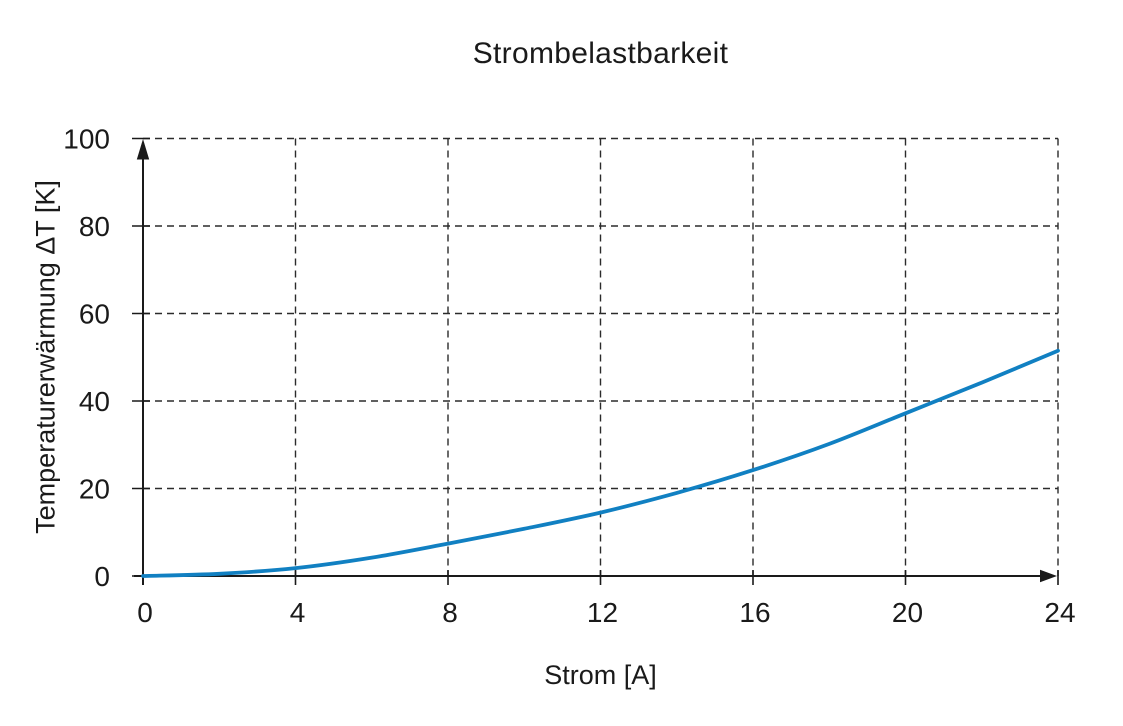 The height and width of the screenshot is (726, 1123). What do you see at coordinates (145, 612) in the screenshot?
I see `x-tick-label: 0` at bounding box center [145, 612].